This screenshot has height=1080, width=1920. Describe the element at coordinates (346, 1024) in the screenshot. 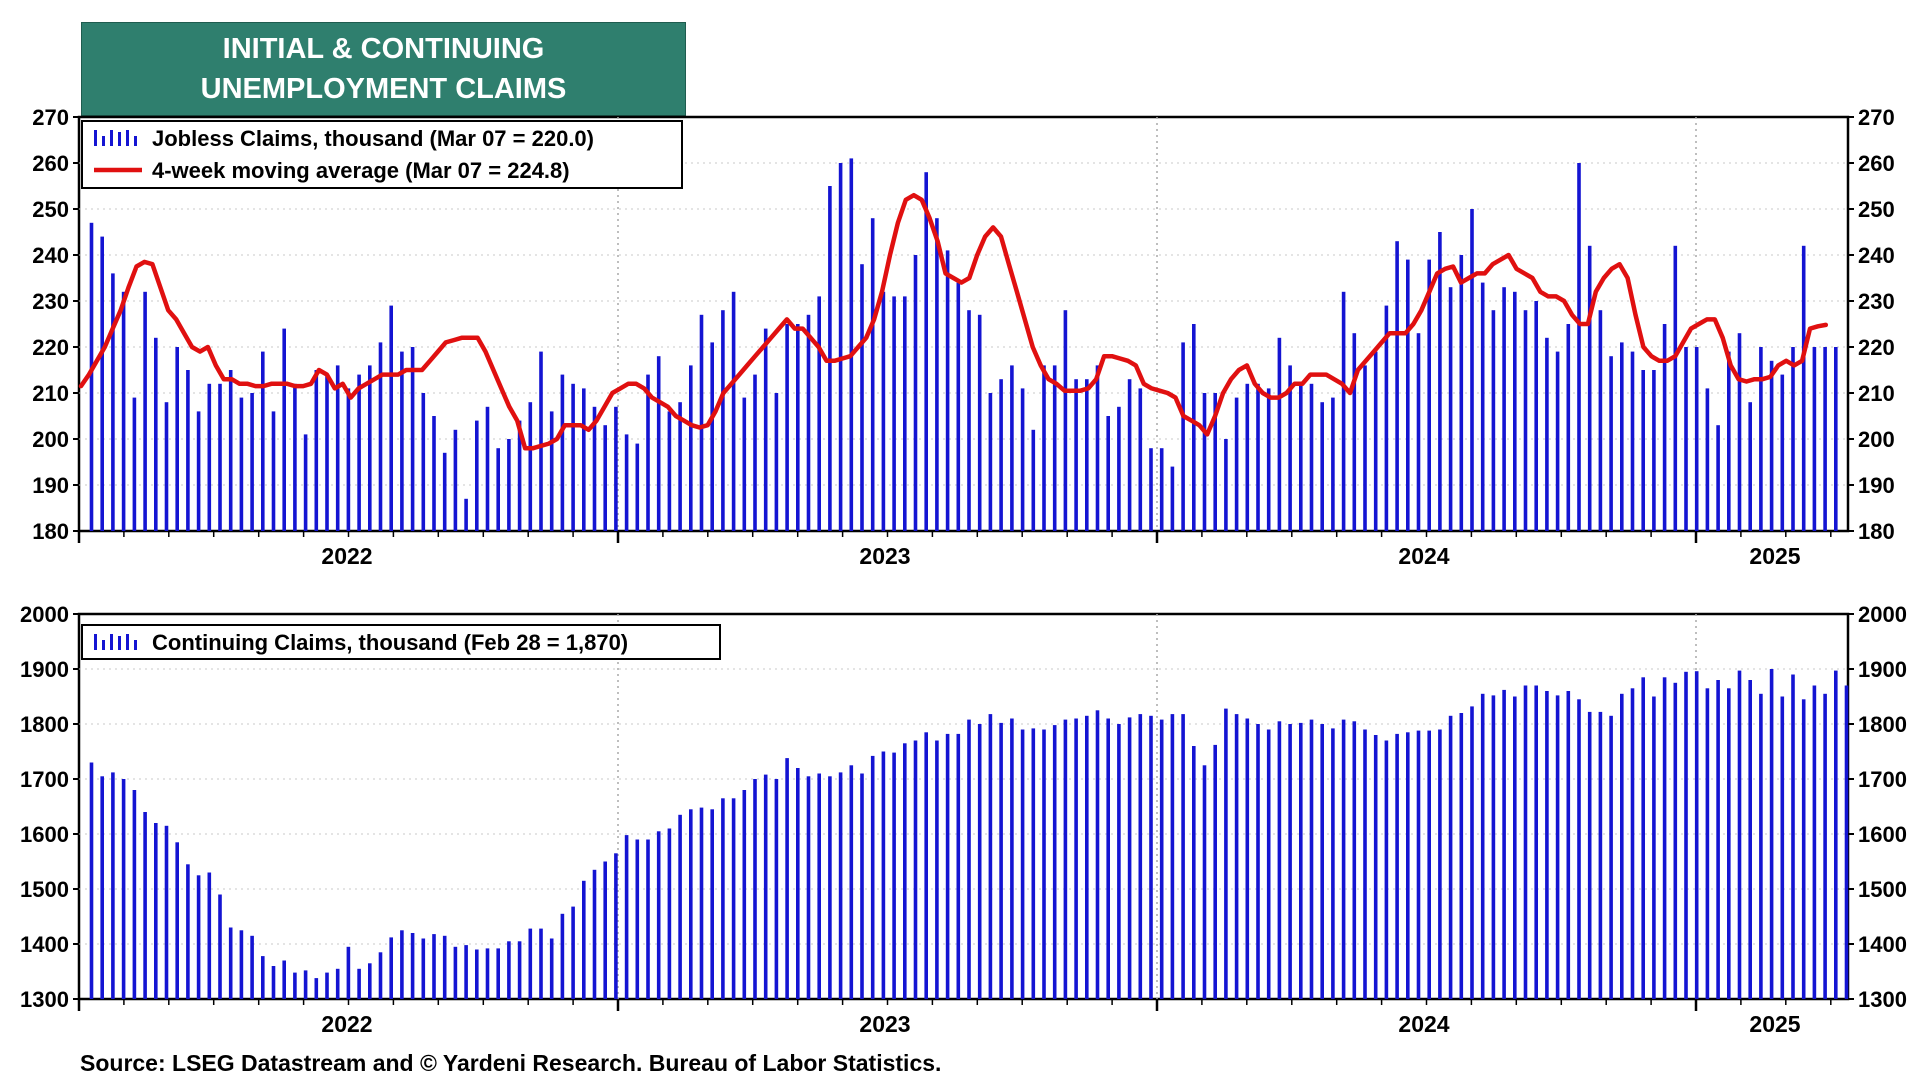

I see `x-tick-label: 2022` at that location.